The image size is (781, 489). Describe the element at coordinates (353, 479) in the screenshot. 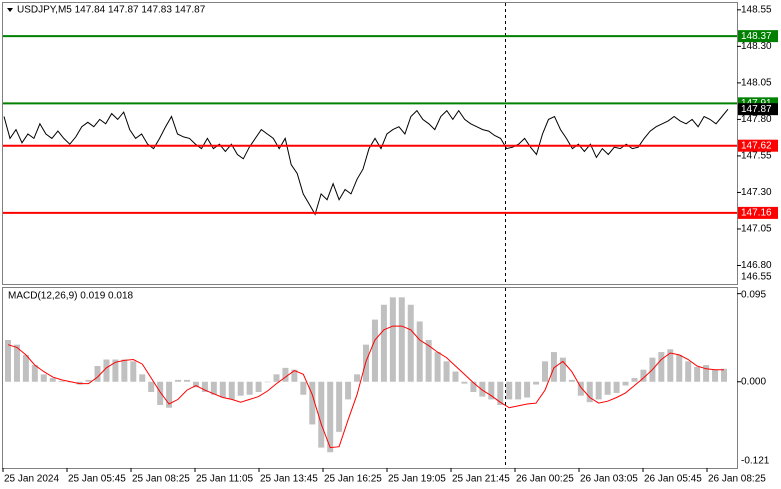

I see `x-tick-label: 25 Jan 16:25` at that location.